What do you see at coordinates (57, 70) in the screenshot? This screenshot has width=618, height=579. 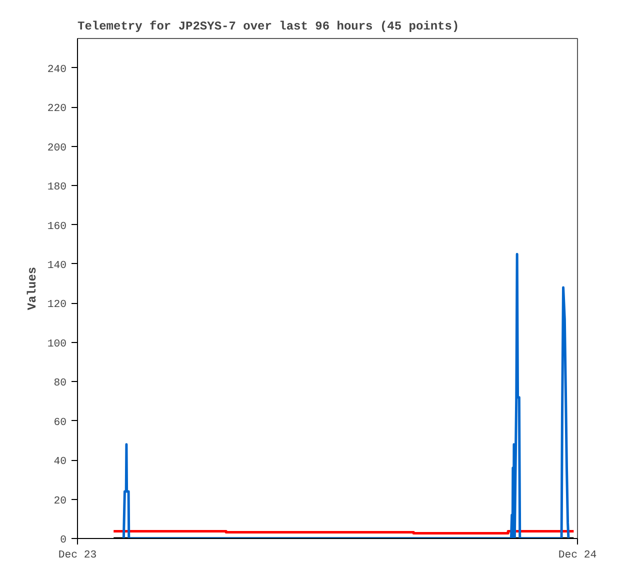 I see `y-tick-label: 240` at bounding box center [57, 70].